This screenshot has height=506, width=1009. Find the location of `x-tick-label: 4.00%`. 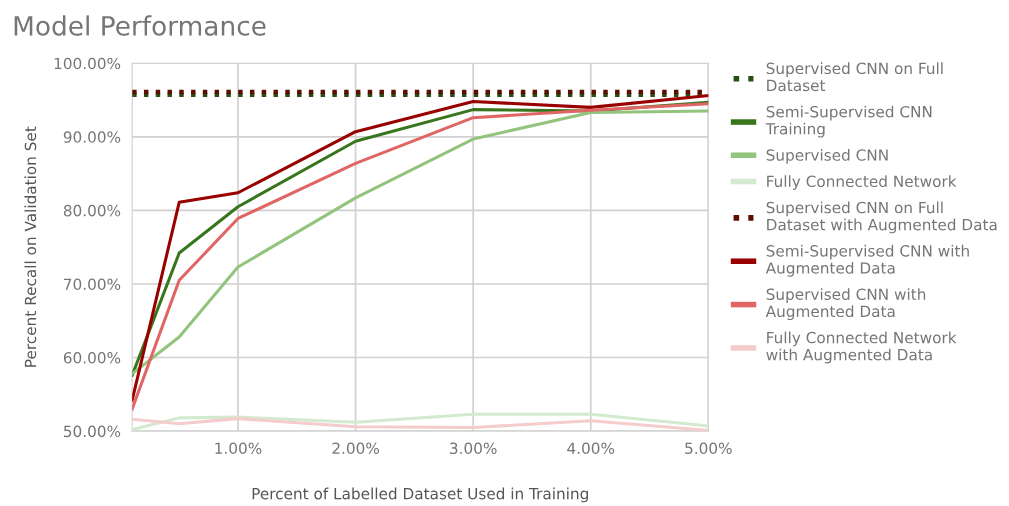

x-tick-label: 4.00% is located at coordinates (591, 448).